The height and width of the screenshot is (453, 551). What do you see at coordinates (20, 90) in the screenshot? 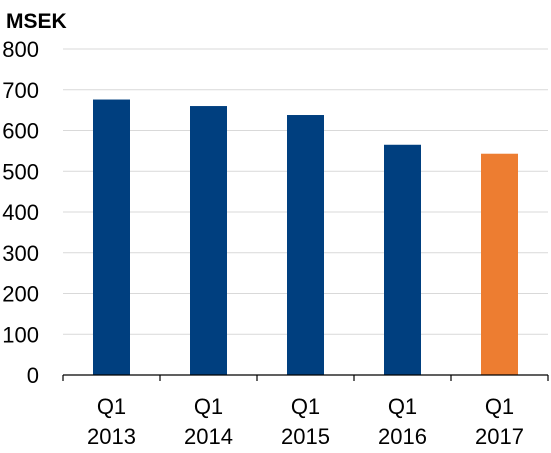
I see `y-tick-label: 700` at bounding box center [20, 90].